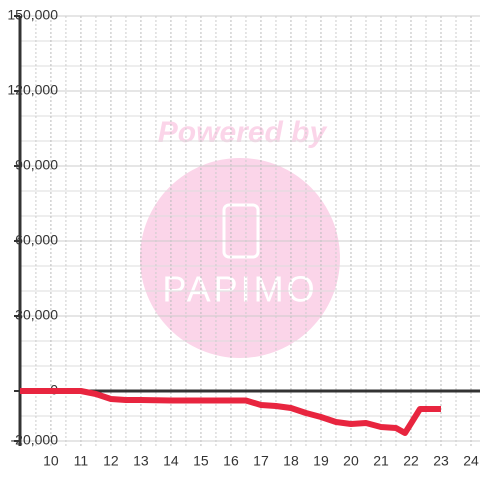 This screenshot has width=480, height=480. I want to click on plot, so click(230, 412).